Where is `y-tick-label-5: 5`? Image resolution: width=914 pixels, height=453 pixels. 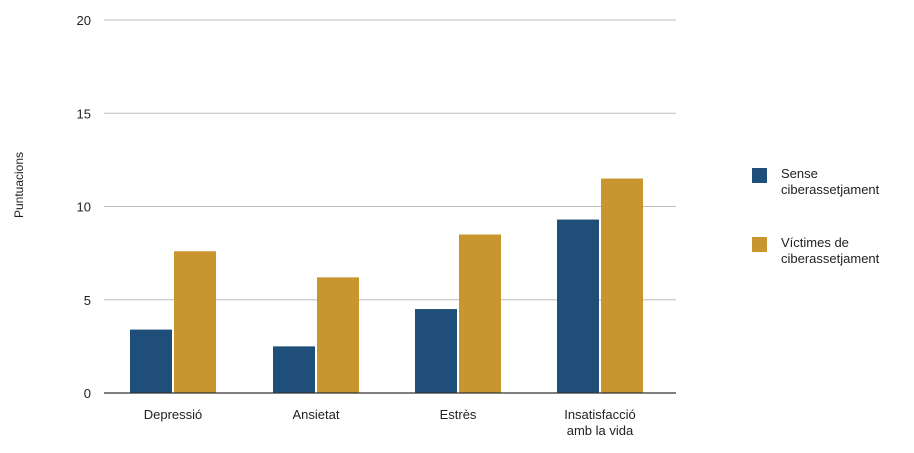 y-tick-label-5: 5 is located at coordinates (87, 300).